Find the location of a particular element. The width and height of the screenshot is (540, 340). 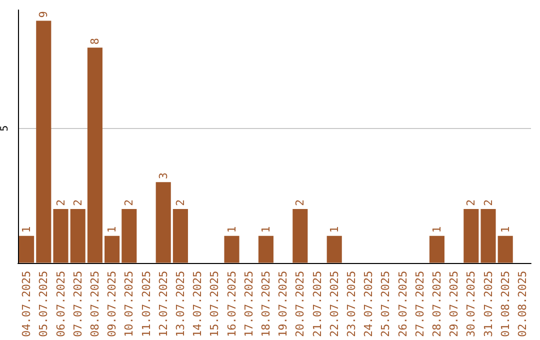

x-tick-label: 31.07.2025 is located at coordinates (488, 304).